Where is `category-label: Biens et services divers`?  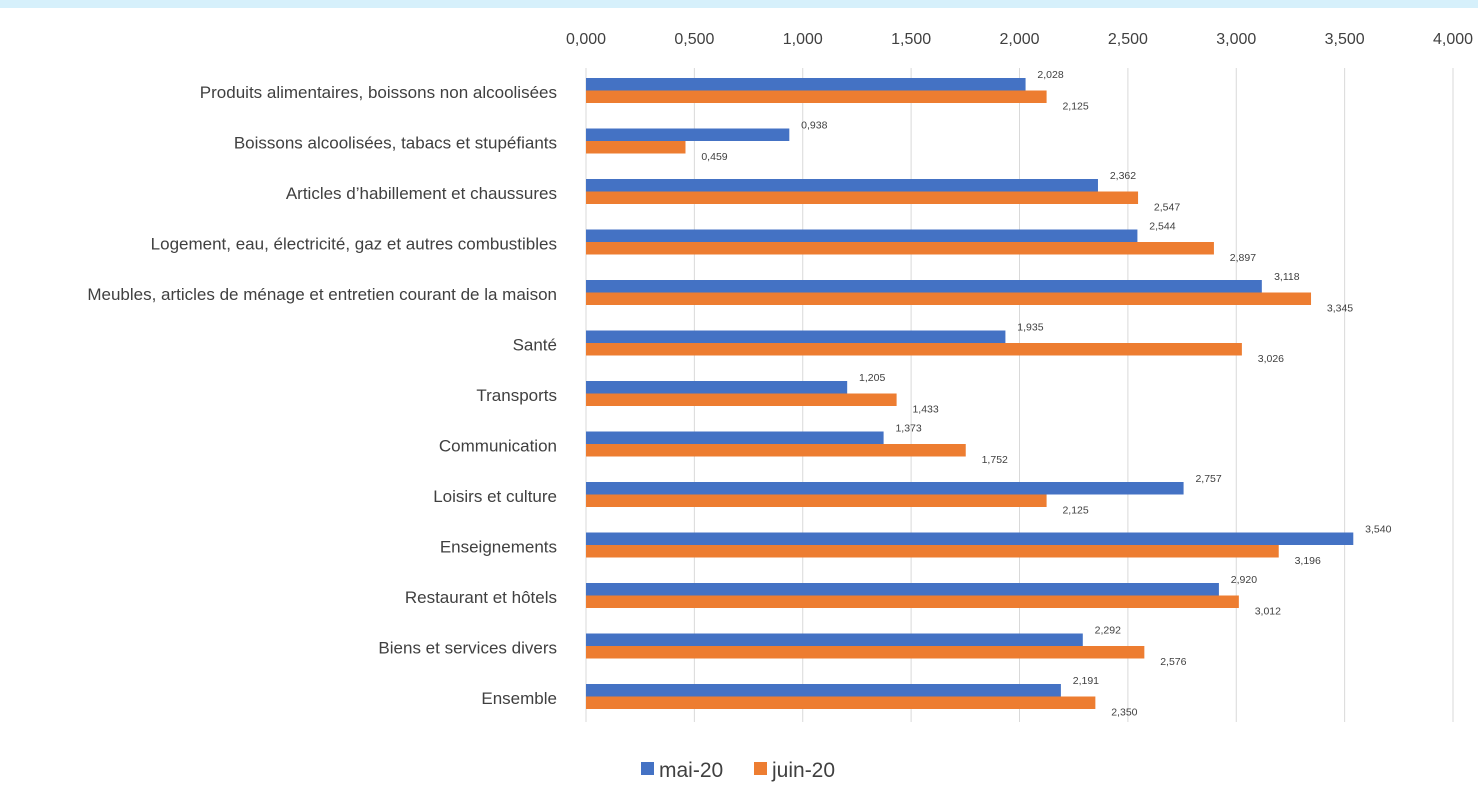
category-label: Biens et services divers is located at coordinates (467, 648).